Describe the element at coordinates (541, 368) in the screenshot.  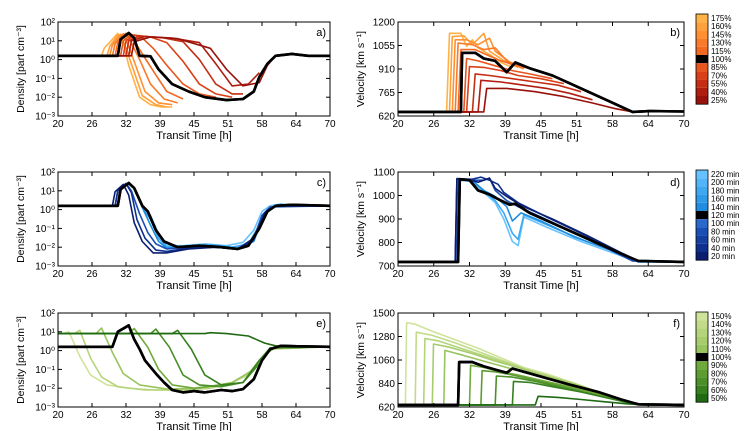
I see `series-line-140-` at that location.